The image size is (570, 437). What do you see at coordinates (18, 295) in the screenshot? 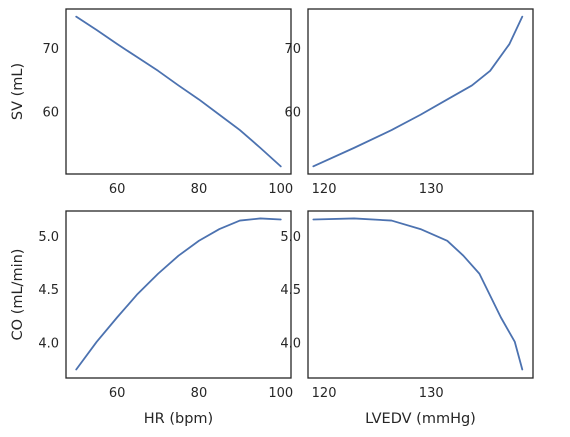
I see `y-axis-label: CO (mL/min)` at bounding box center [18, 295].